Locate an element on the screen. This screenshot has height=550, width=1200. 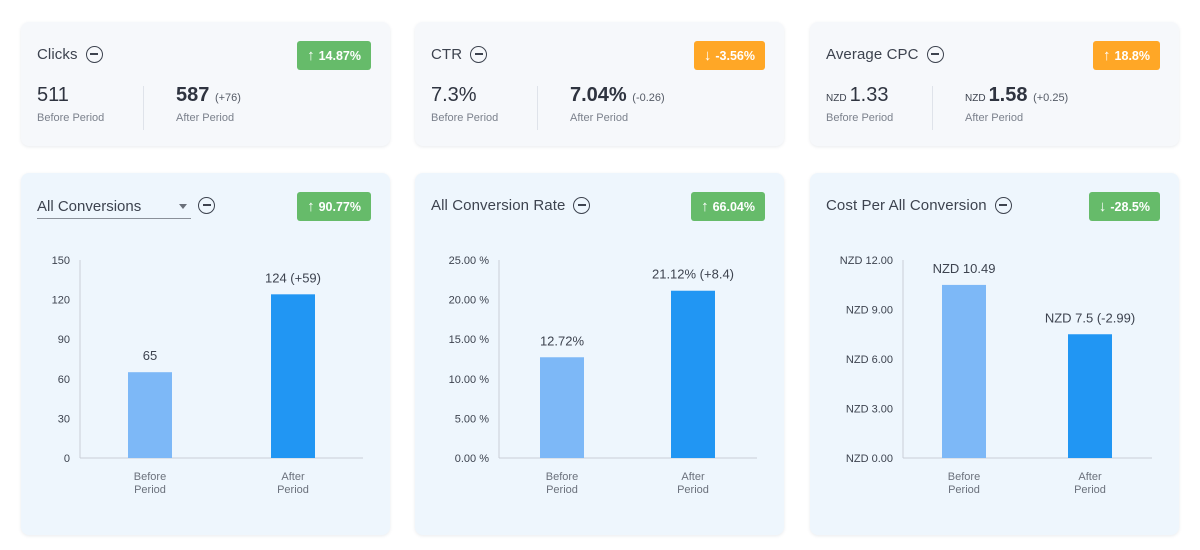
y-tick-label: 25.00 % is located at coordinates (469, 261).